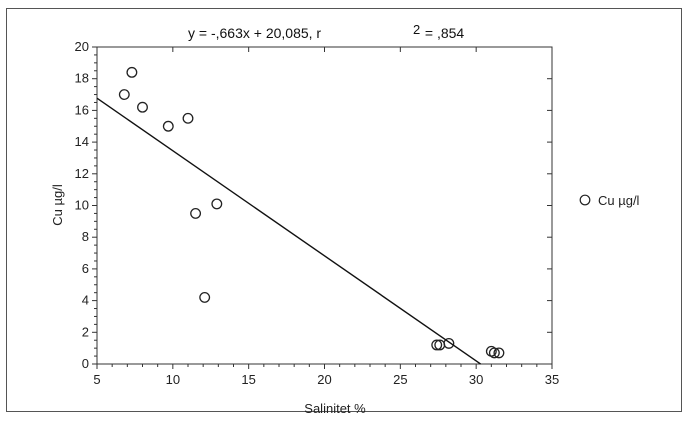 The width and height of the screenshot is (690, 422). What do you see at coordinates (335, 408) in the screenshot?
I see `x-axis-title: Salinitet %` at bounding box center [335, 408].